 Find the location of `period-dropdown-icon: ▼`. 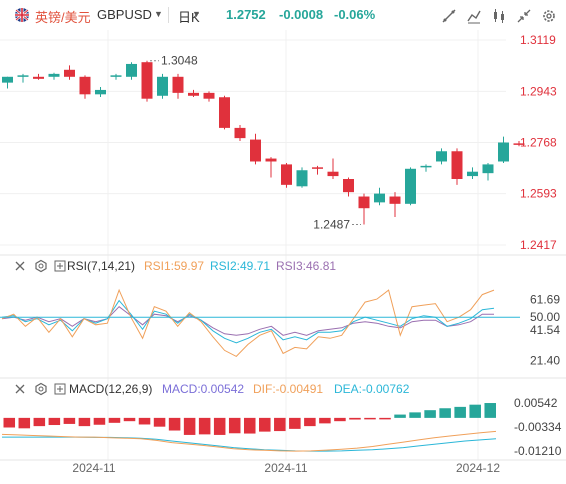

period-dropdown-icon: ▼ is located at coordinates (196, 14).